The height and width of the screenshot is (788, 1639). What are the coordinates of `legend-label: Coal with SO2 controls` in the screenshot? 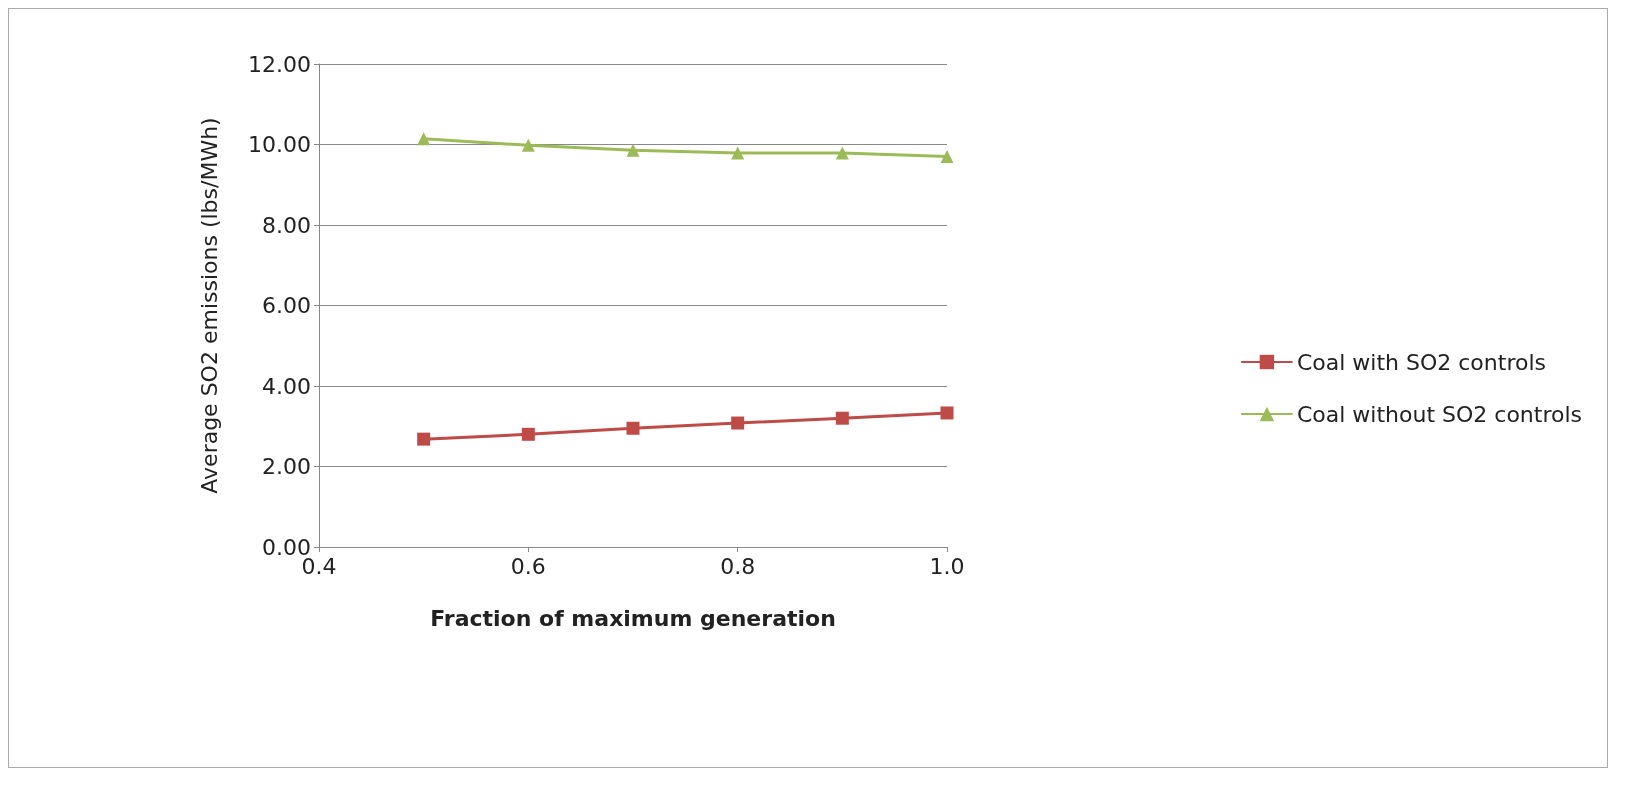 It's located at (1421, 362).